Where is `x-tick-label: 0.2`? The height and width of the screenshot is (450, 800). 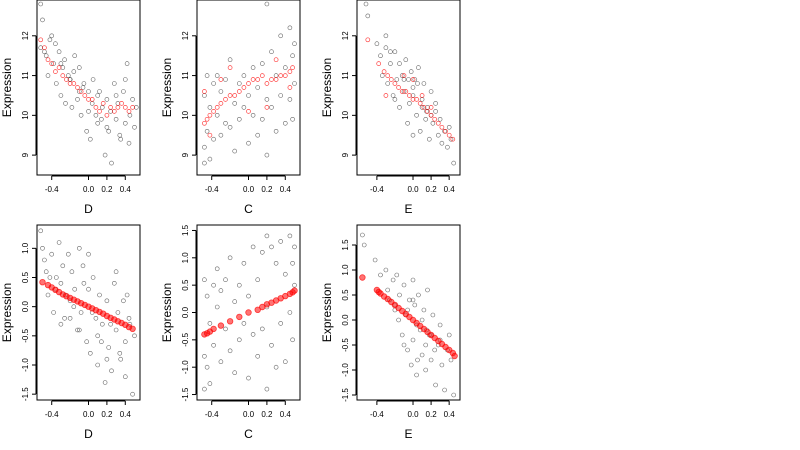 x-tick-label: 0.2 is located at coordinates (267, 414).